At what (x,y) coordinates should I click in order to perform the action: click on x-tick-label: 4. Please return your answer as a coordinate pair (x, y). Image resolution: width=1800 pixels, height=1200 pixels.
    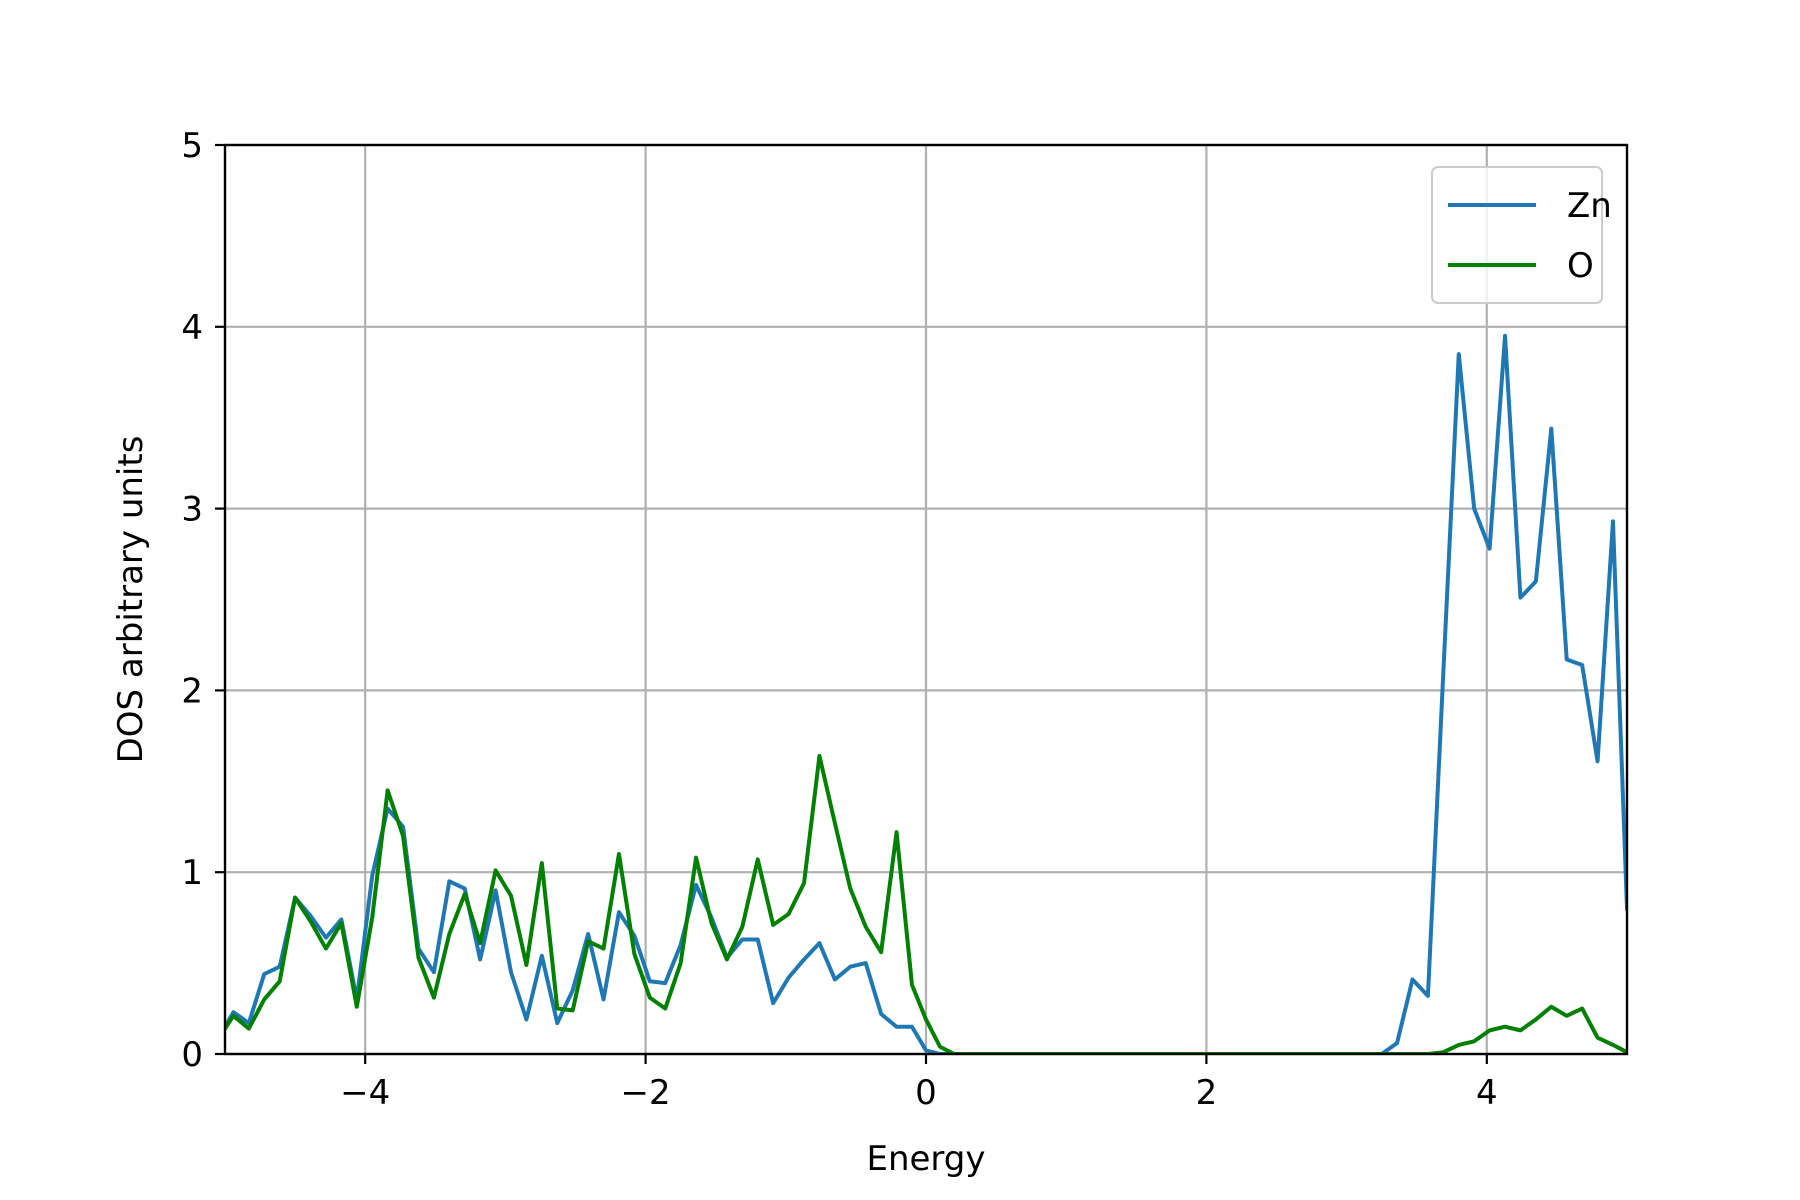
    Looking at the image, I should click on (1487, 1093).